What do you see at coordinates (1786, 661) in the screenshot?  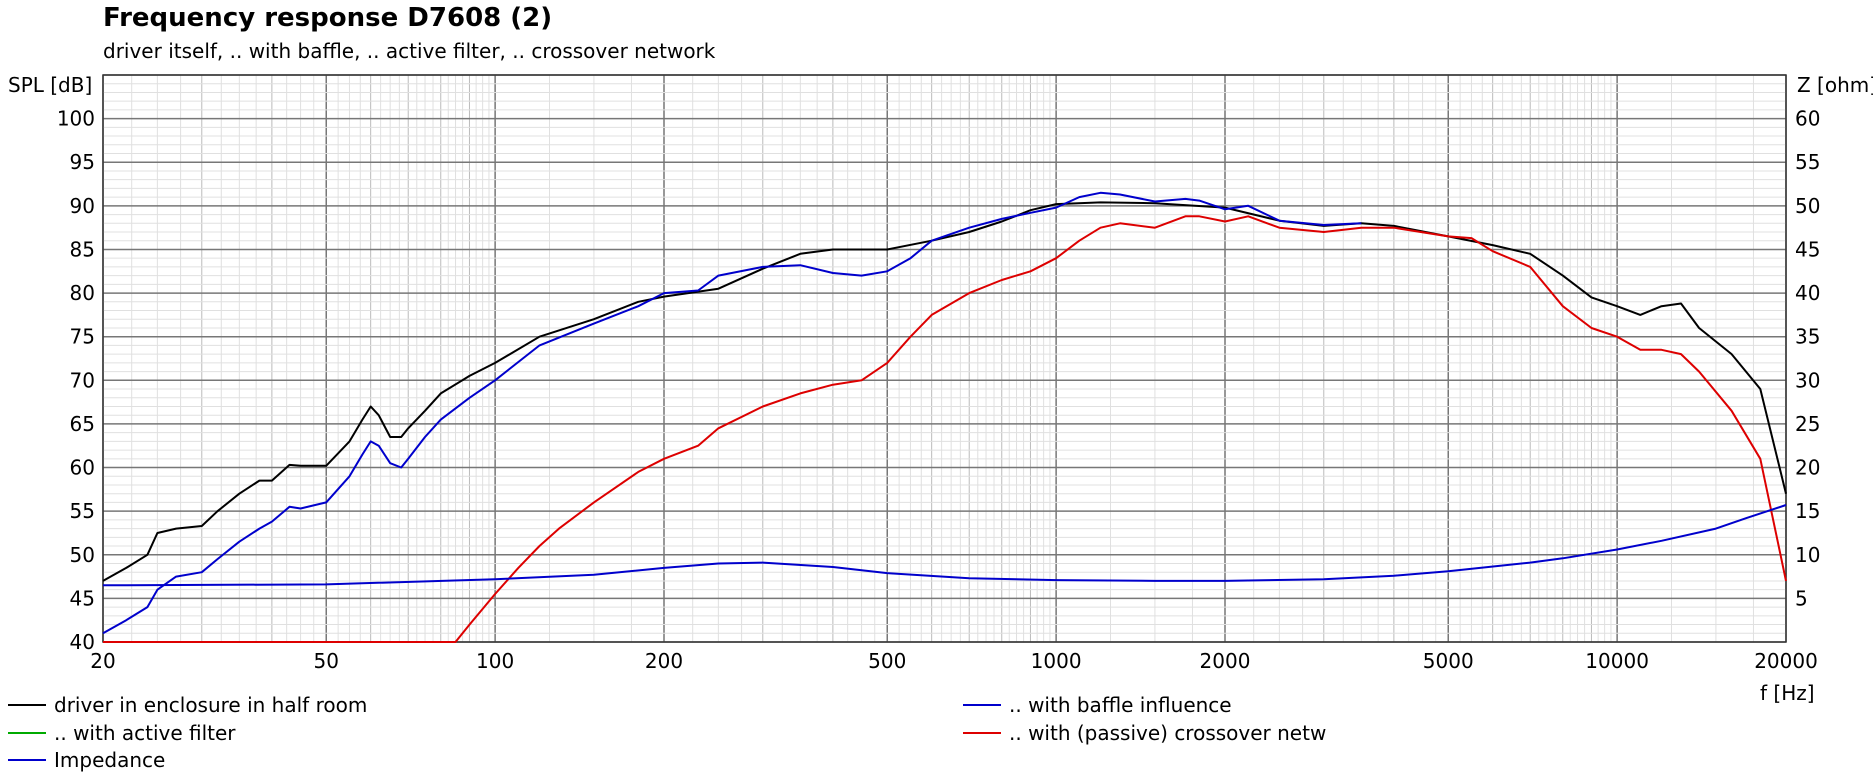 I see `x-tick-label: 20000` at bounding box center [1786, 661].